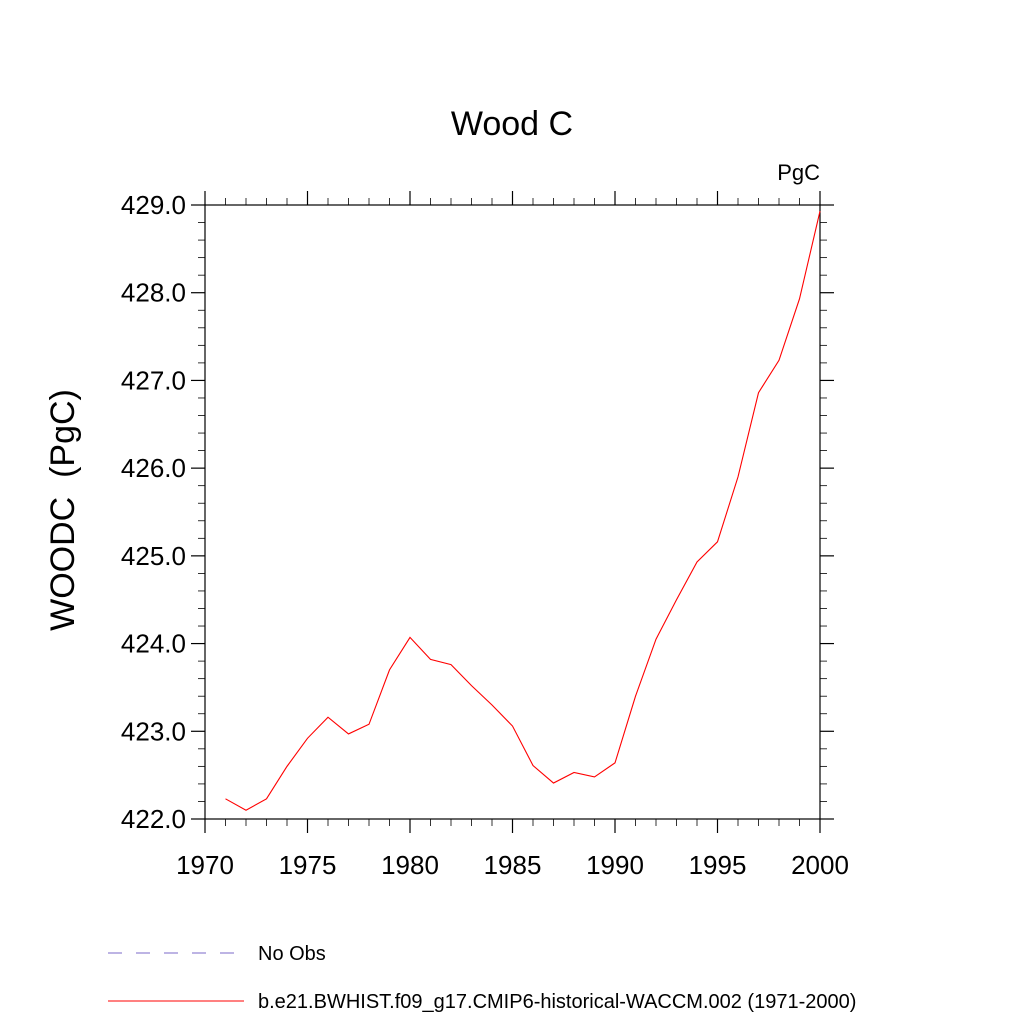 The width and height of the screenshot is (1024, 1024). Describe the element at coordinates (153, 205) in the screenshot. I see `y-tick-label: 429.0` at that location.